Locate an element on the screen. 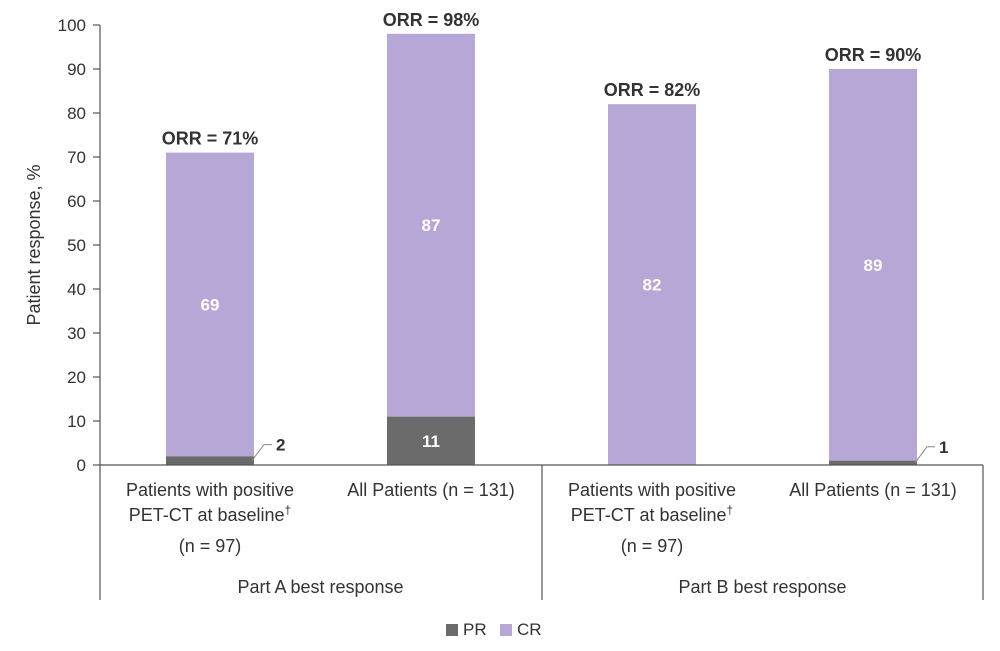  y-tick-label: 10 is located at coordinates (76, 421).